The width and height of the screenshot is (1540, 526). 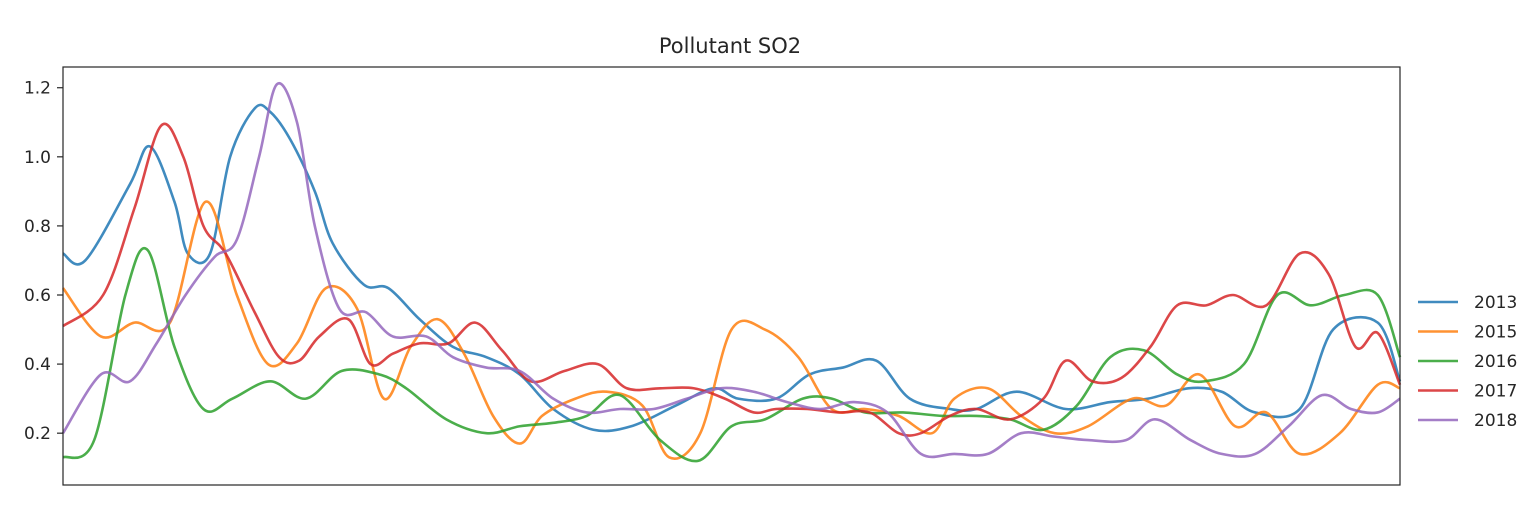 What do you see at coordinates (1495, 362) in the screenshot?
I see `legend-label-2016: 2016` at bounding box center [1495, 362].